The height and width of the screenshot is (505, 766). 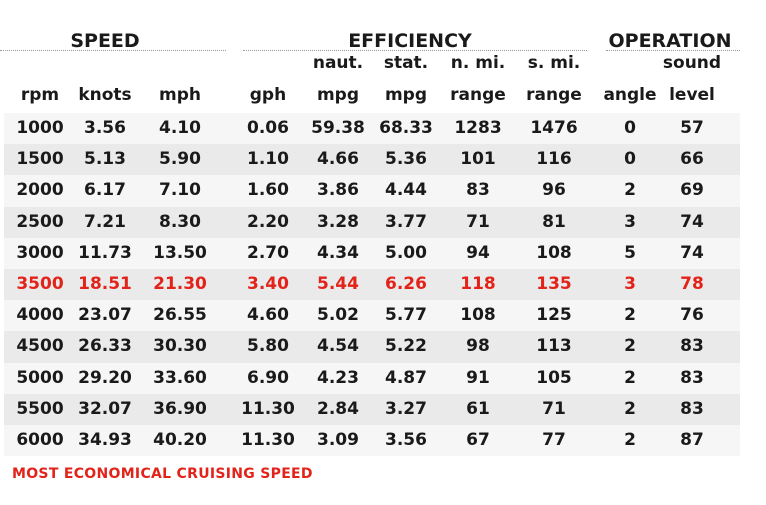 I want to click on cell-sound-level: 57, so click(x=692, y=128).